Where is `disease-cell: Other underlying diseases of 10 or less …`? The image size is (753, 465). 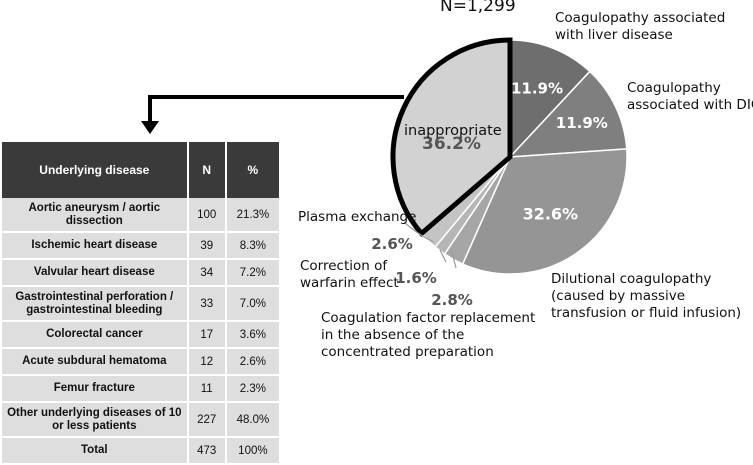 disease-cell: Other underlying diseases of 10 or less … is located at coordinates (95, 420).